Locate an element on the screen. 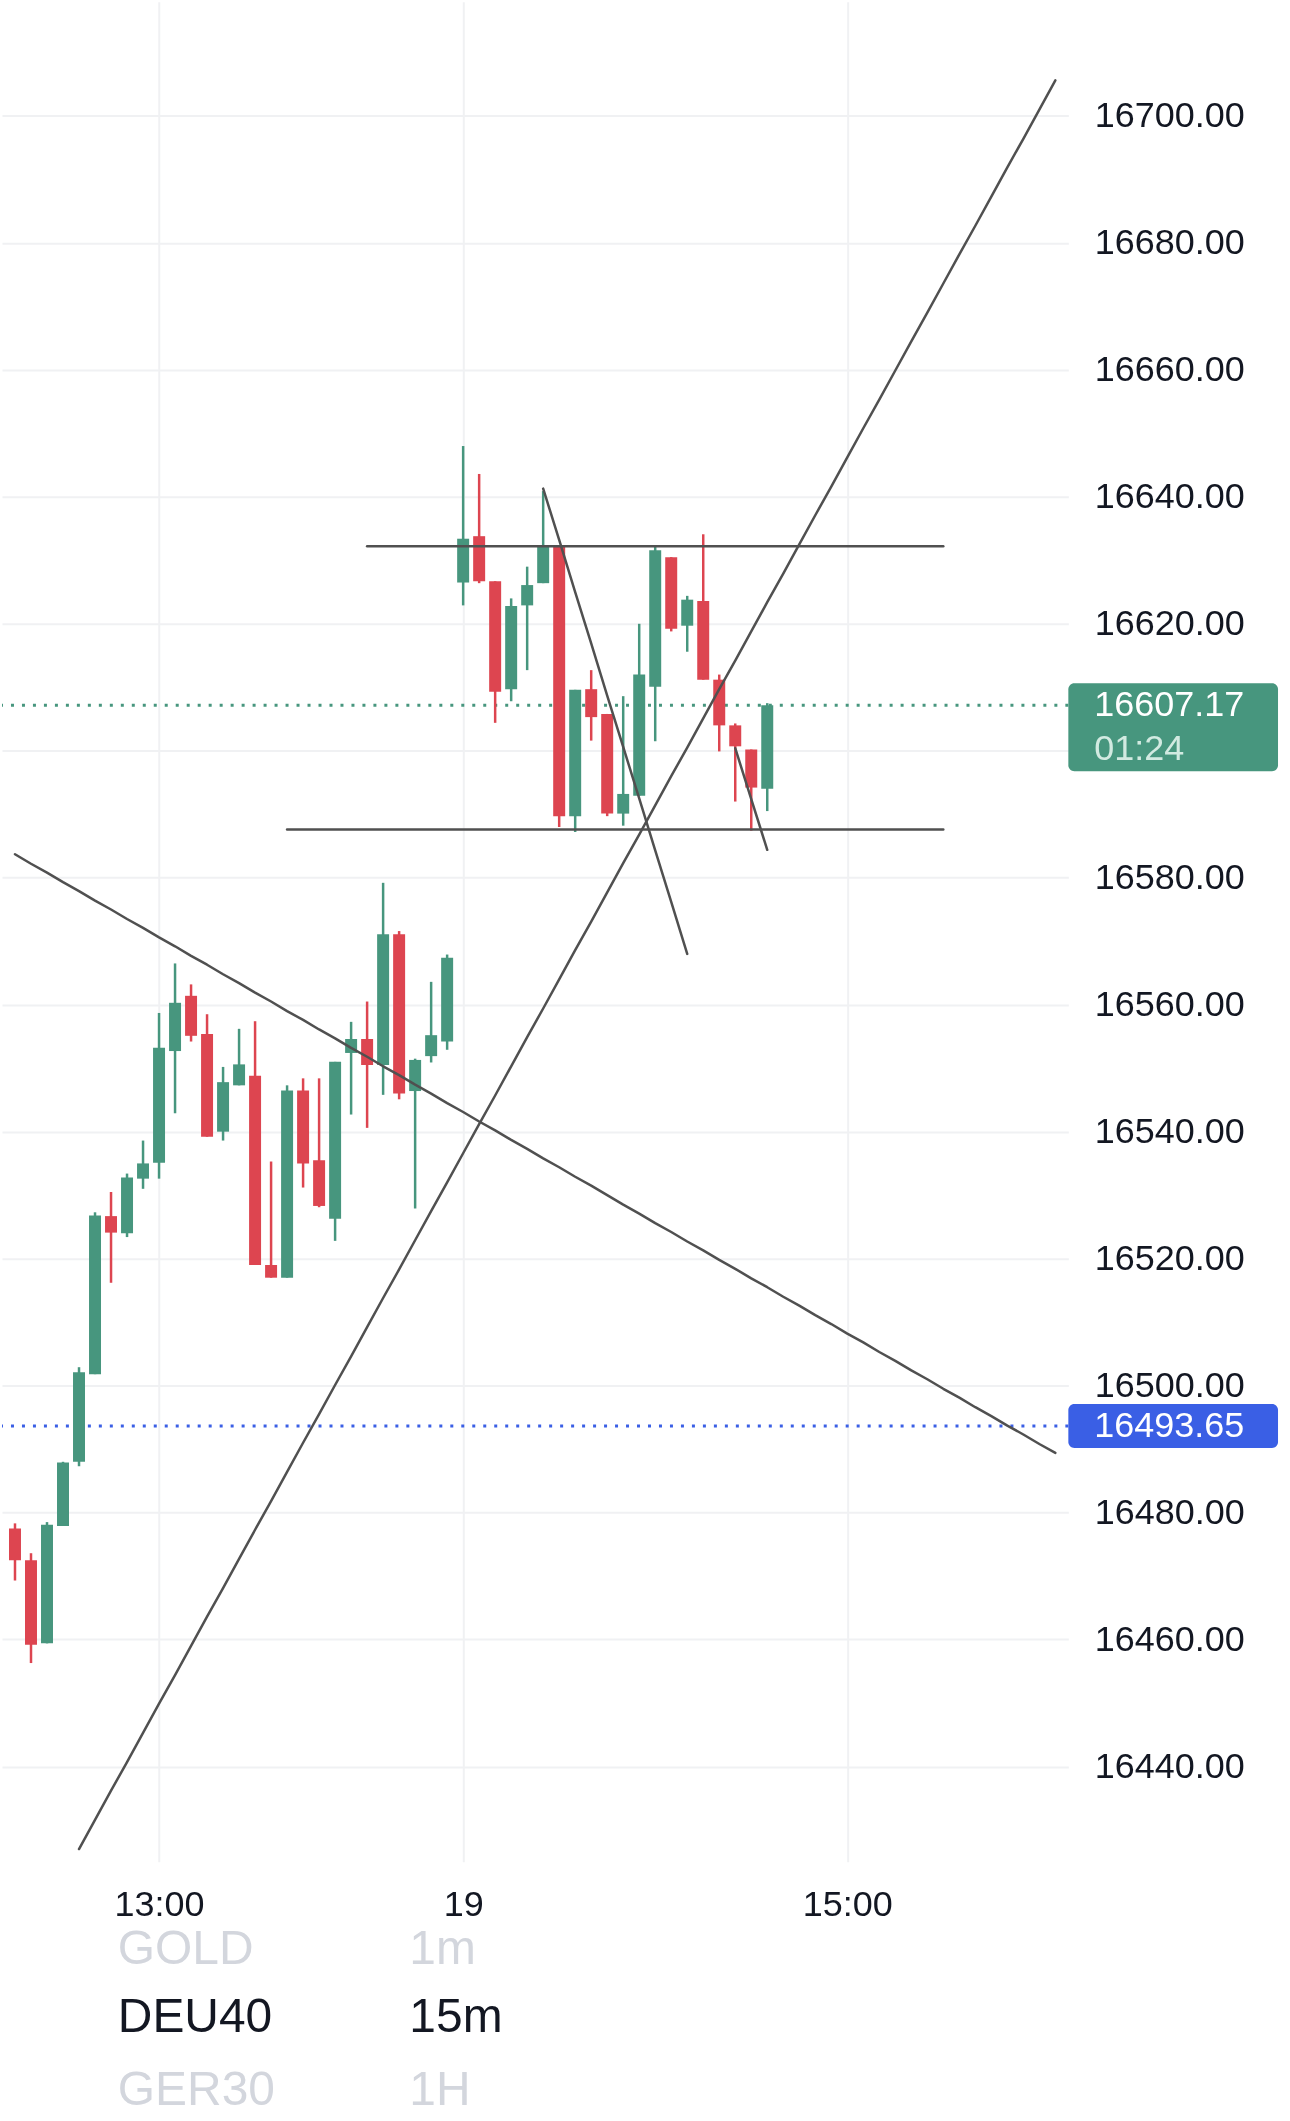 Image resolution: width=1290 pixels, height=2121 pixels. y-tick-label: 16700.00 is located at coordinates (1169, 115).